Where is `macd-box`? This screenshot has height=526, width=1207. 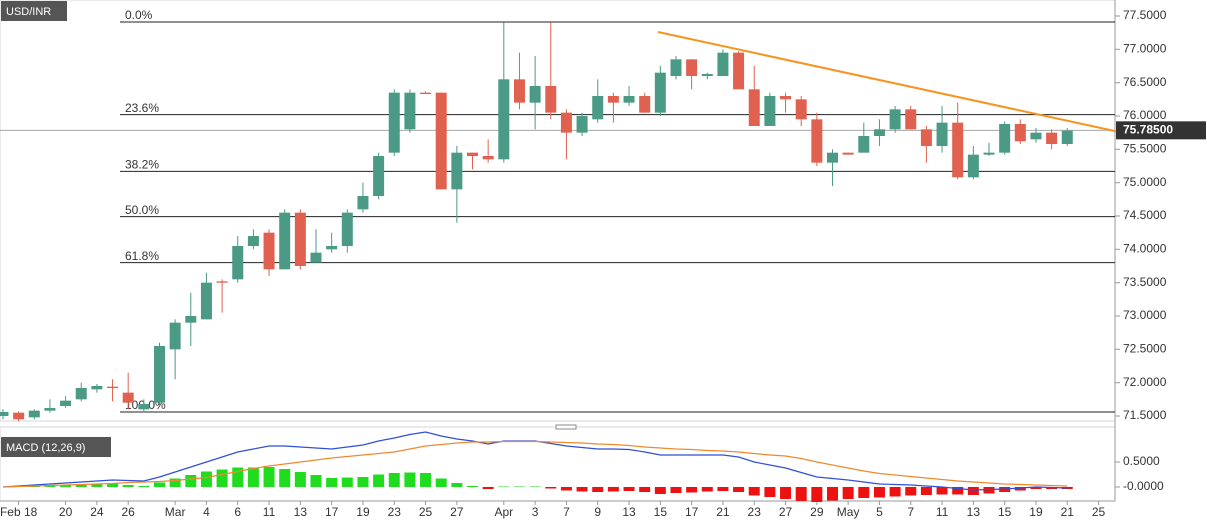
macd-box is located at coordinates (56, 447).